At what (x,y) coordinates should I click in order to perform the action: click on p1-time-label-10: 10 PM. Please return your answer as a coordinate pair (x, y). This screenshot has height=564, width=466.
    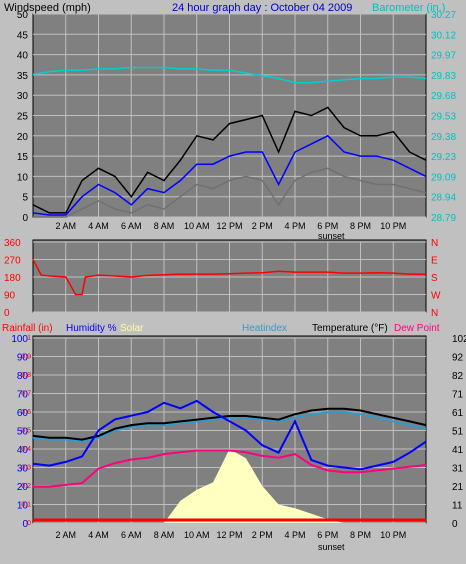
    Looking at the image, I should click on (393, 226).